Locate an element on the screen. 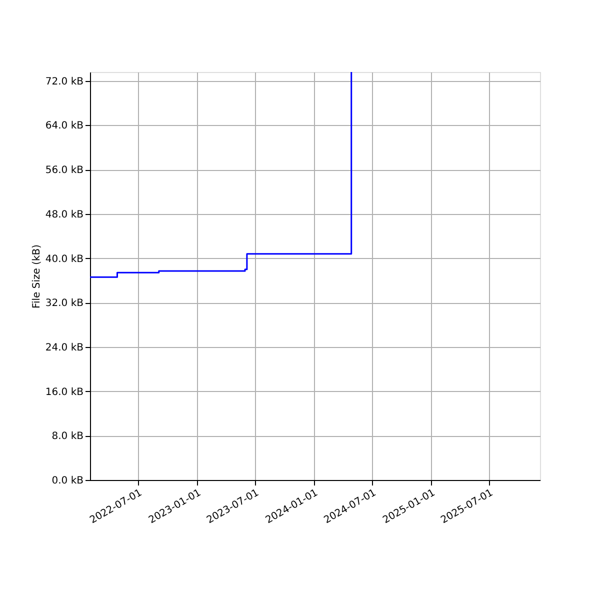 This screenshot has width=600, height=600. y-tick-label: 48.0 kB is located at coordinates (64, 214).